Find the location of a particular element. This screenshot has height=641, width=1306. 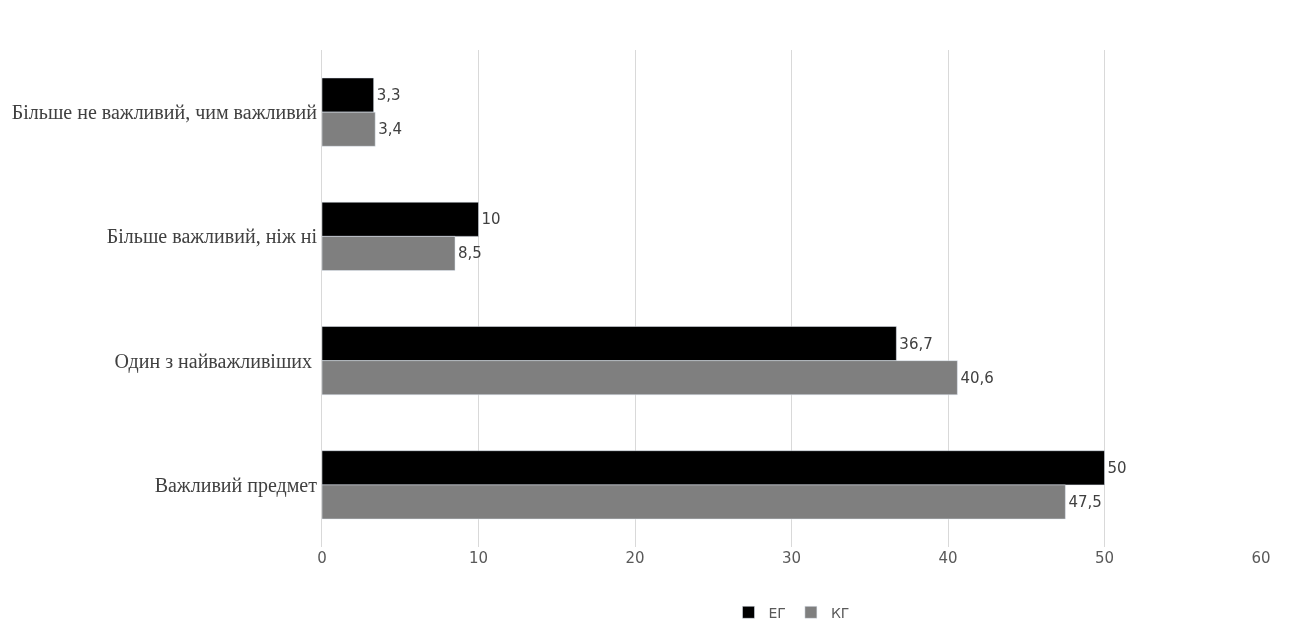

x-tick-label: 10 is located at coordinates (478, 558).